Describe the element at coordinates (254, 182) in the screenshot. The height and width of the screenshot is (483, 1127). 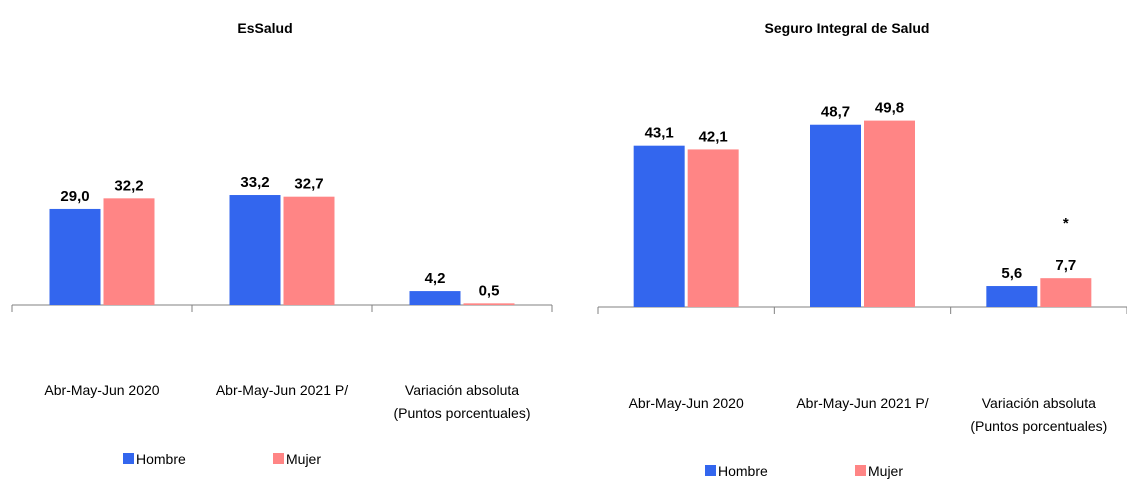
I see `value-label: 33,2` at that location.